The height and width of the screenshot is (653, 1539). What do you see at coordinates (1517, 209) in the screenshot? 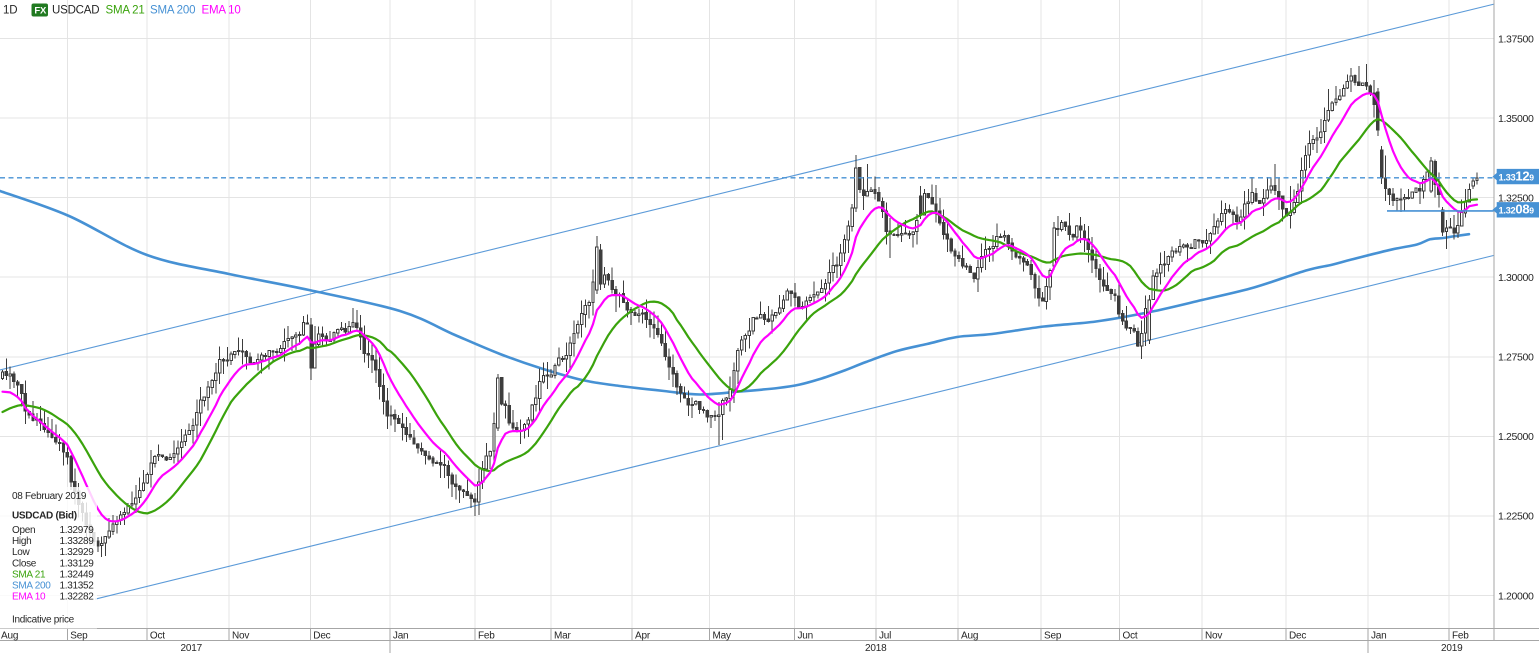
I see `svg-text: 1.32089` at bounding box center [1517, 209].